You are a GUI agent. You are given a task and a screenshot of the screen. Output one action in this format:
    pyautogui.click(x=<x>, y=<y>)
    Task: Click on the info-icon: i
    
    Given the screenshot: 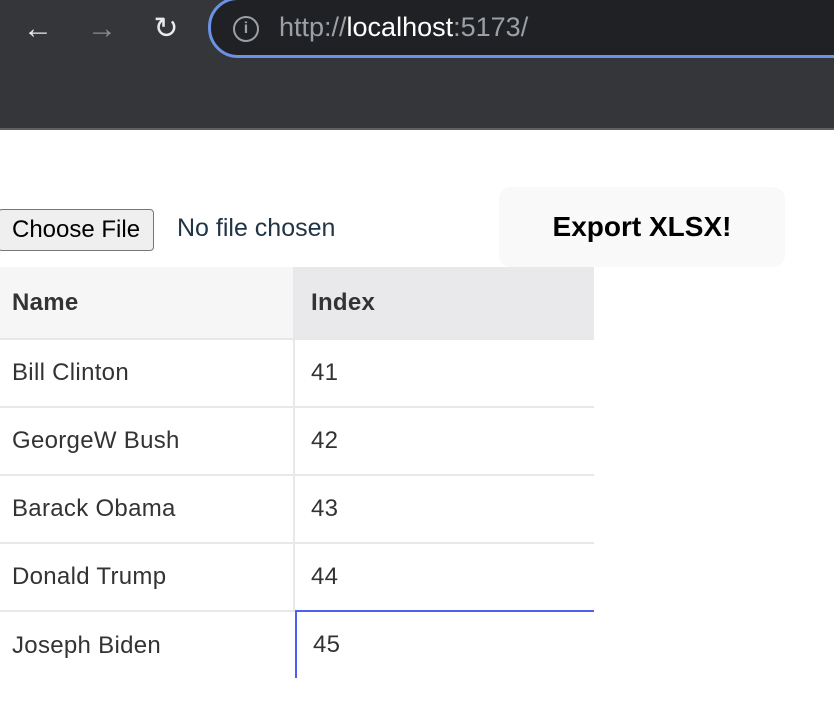 What is the action you would take?
    pyautogui.click(x=246, y=29)
    